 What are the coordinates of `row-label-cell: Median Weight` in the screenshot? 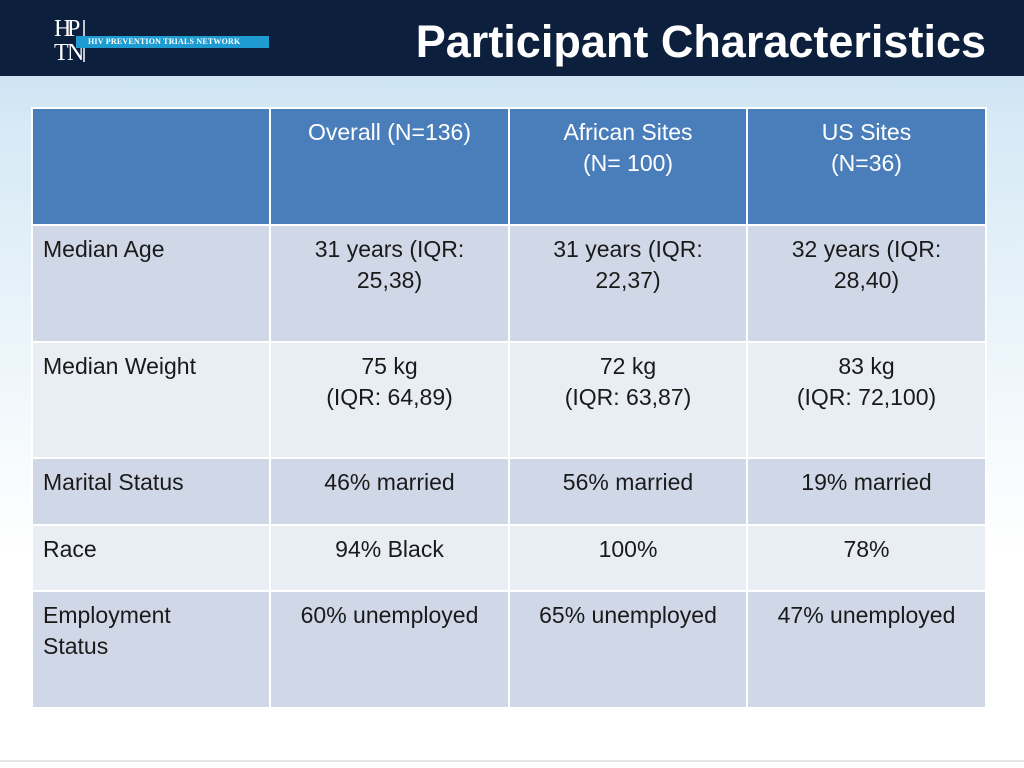 It's located at (151, 400).